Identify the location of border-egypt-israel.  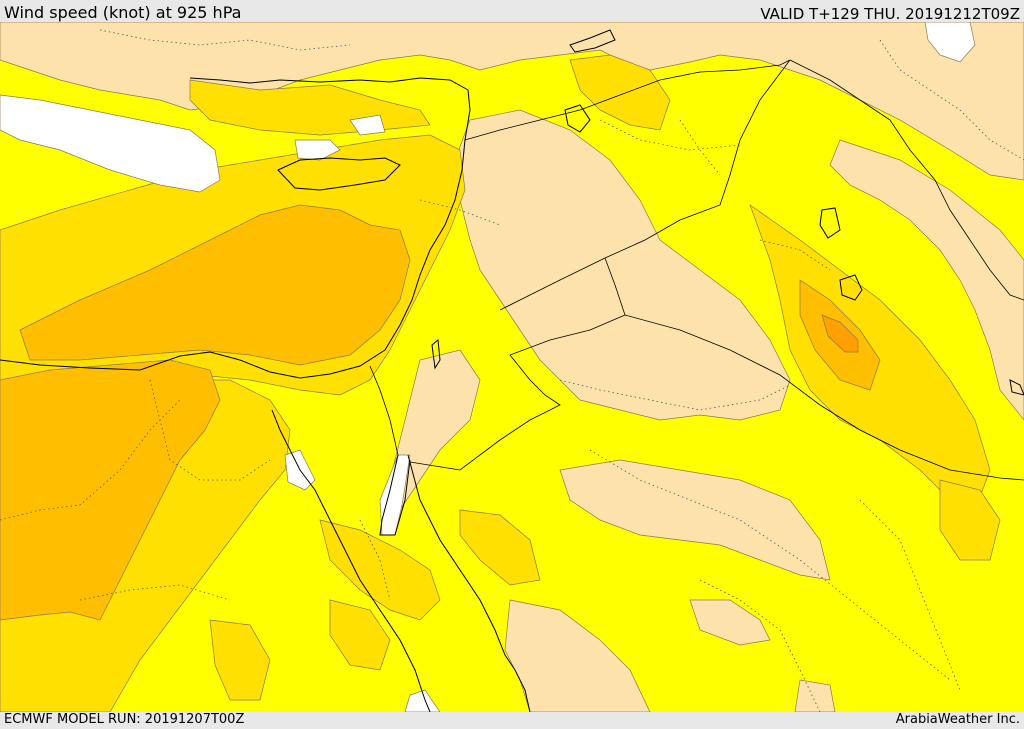
(384, 410).